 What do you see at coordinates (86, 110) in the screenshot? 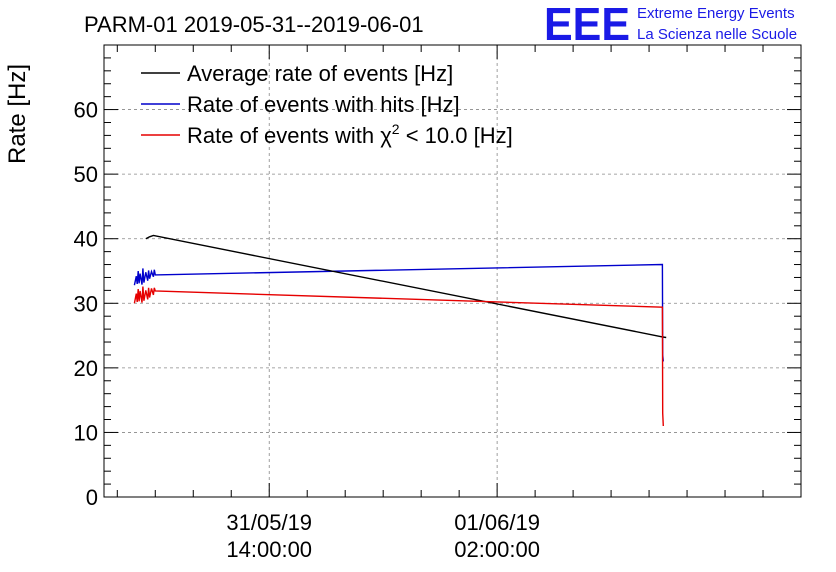
I see `y-tick-label: 60` at bounding box center [86, 110].